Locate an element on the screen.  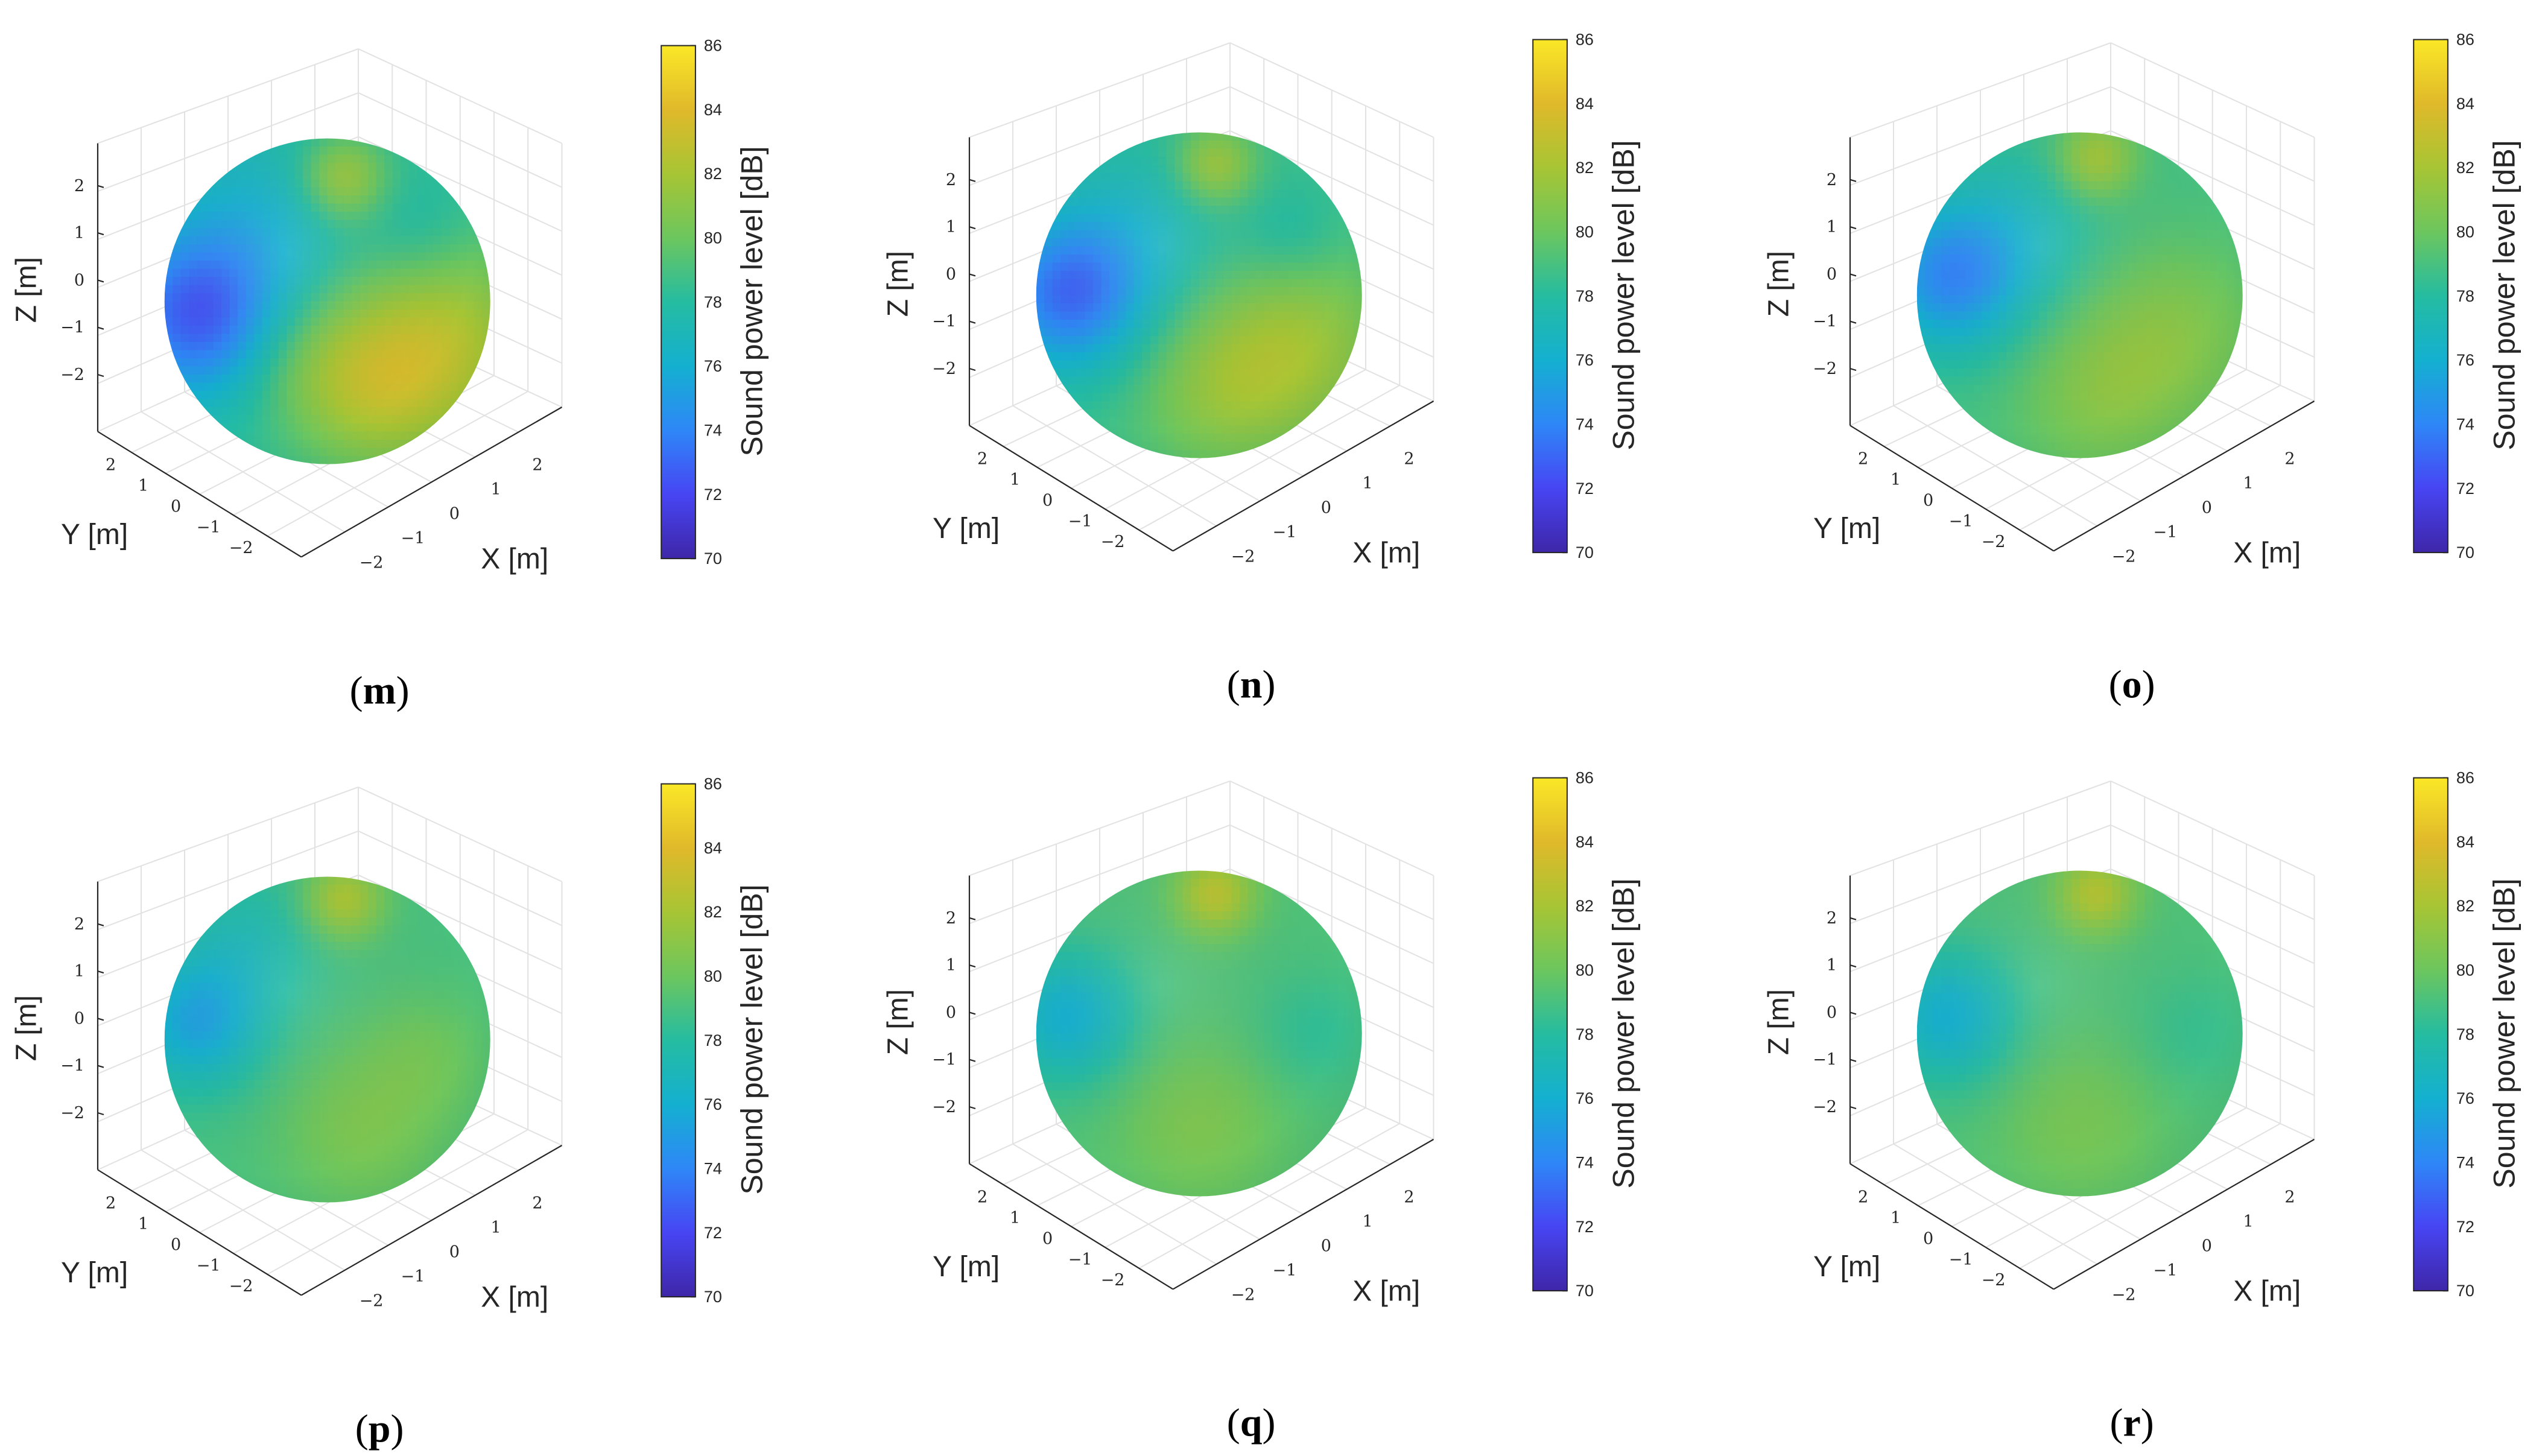
colorbar-tick-label: 76 is located at coordinates (2465, 360).